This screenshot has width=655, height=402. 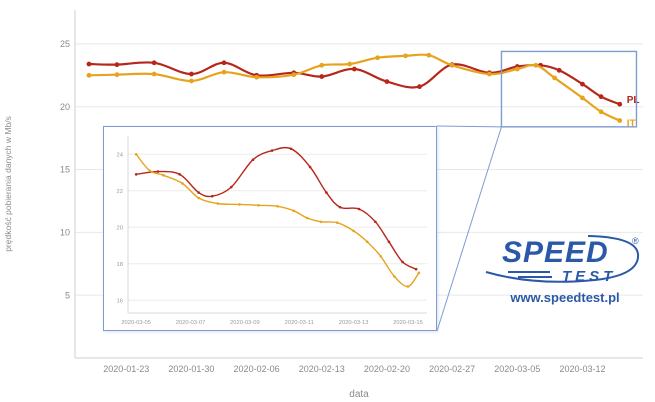 I want to click on svg-text: 2020-02-13, so click(x=322, y=369).